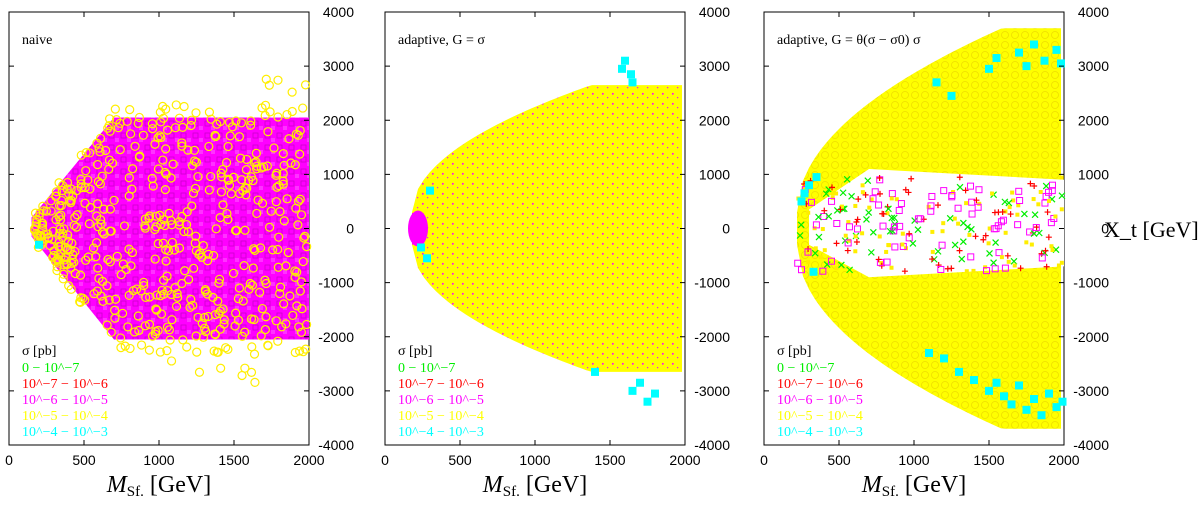 This screenshot has height=506, width=1200. Describe the element at coordinates (418, 228) in the screenshot. I see `dense-region-magenta` at that location.